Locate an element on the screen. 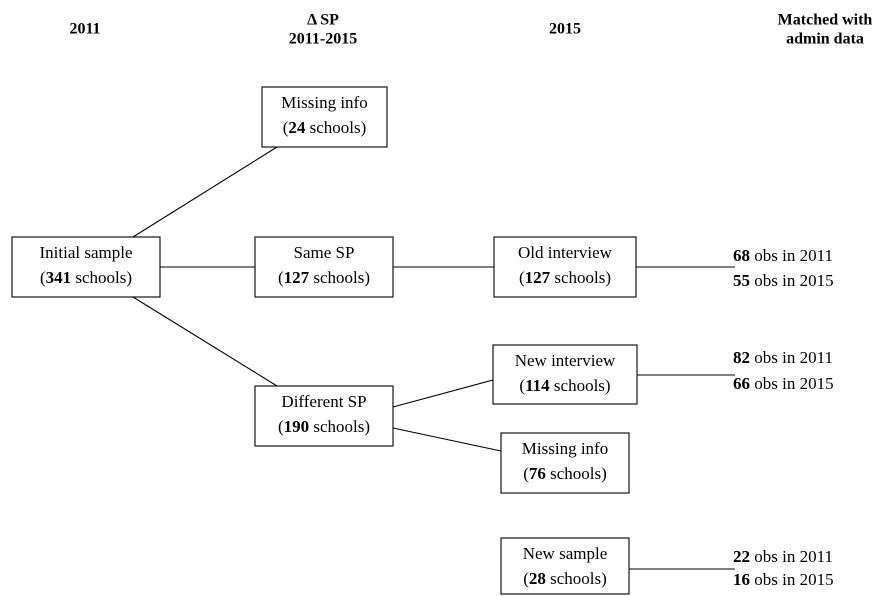 Image resolution: width=883 pixels, height=596 pixels. text-part: 68 is located at coordinates (741, 255).